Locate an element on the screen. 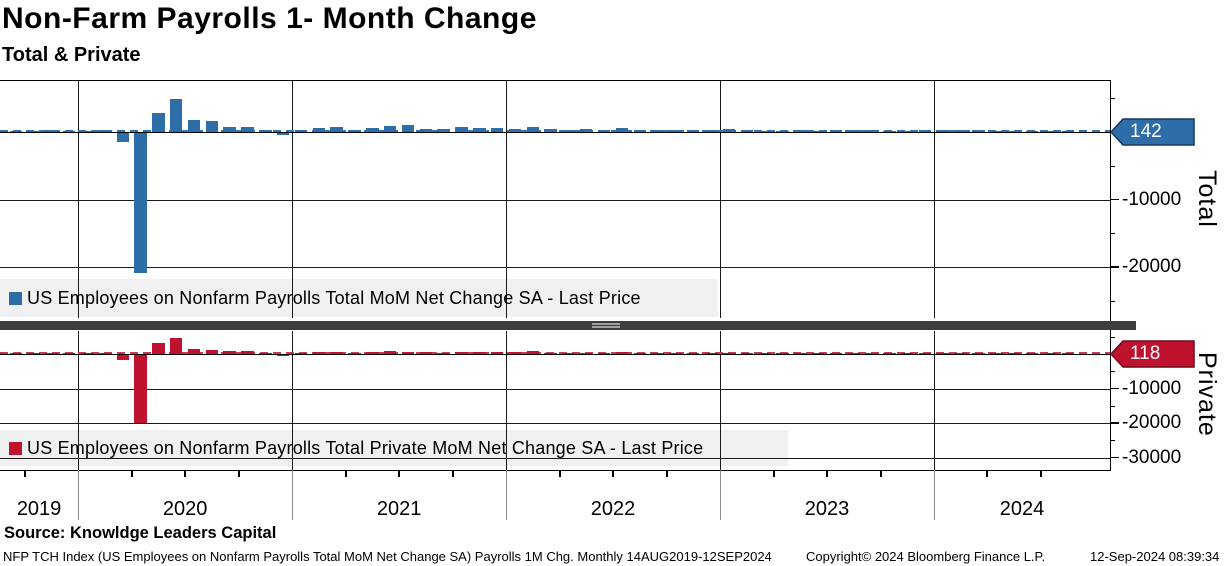 The height and width of the screenshot is (566, 1224). major-tick is located at coordinates (1114, 388).